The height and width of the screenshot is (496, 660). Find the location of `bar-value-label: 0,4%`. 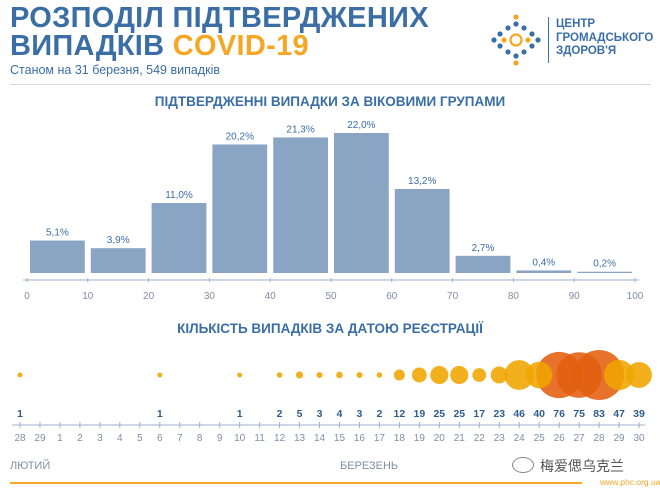

bar-value-label: 0,4% is located at coordinates (543, 262).